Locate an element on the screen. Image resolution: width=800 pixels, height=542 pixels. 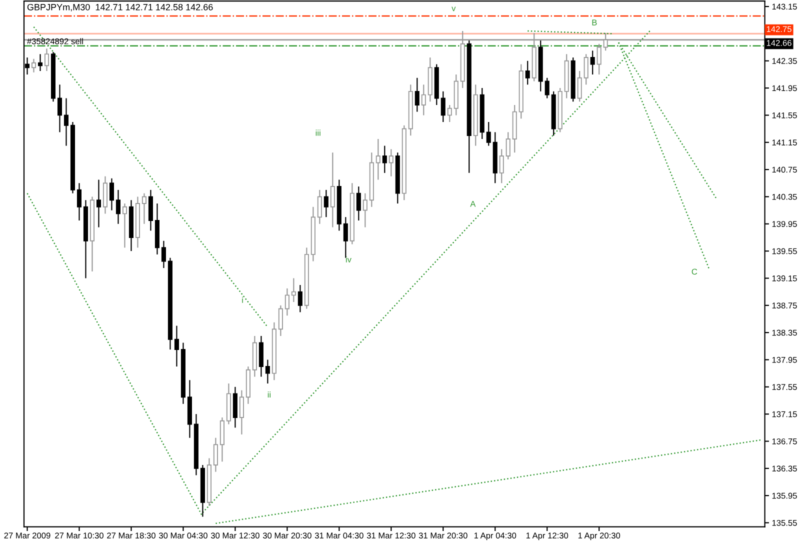
y-tick-label: 143.15 is located at coordinates (784, 7).